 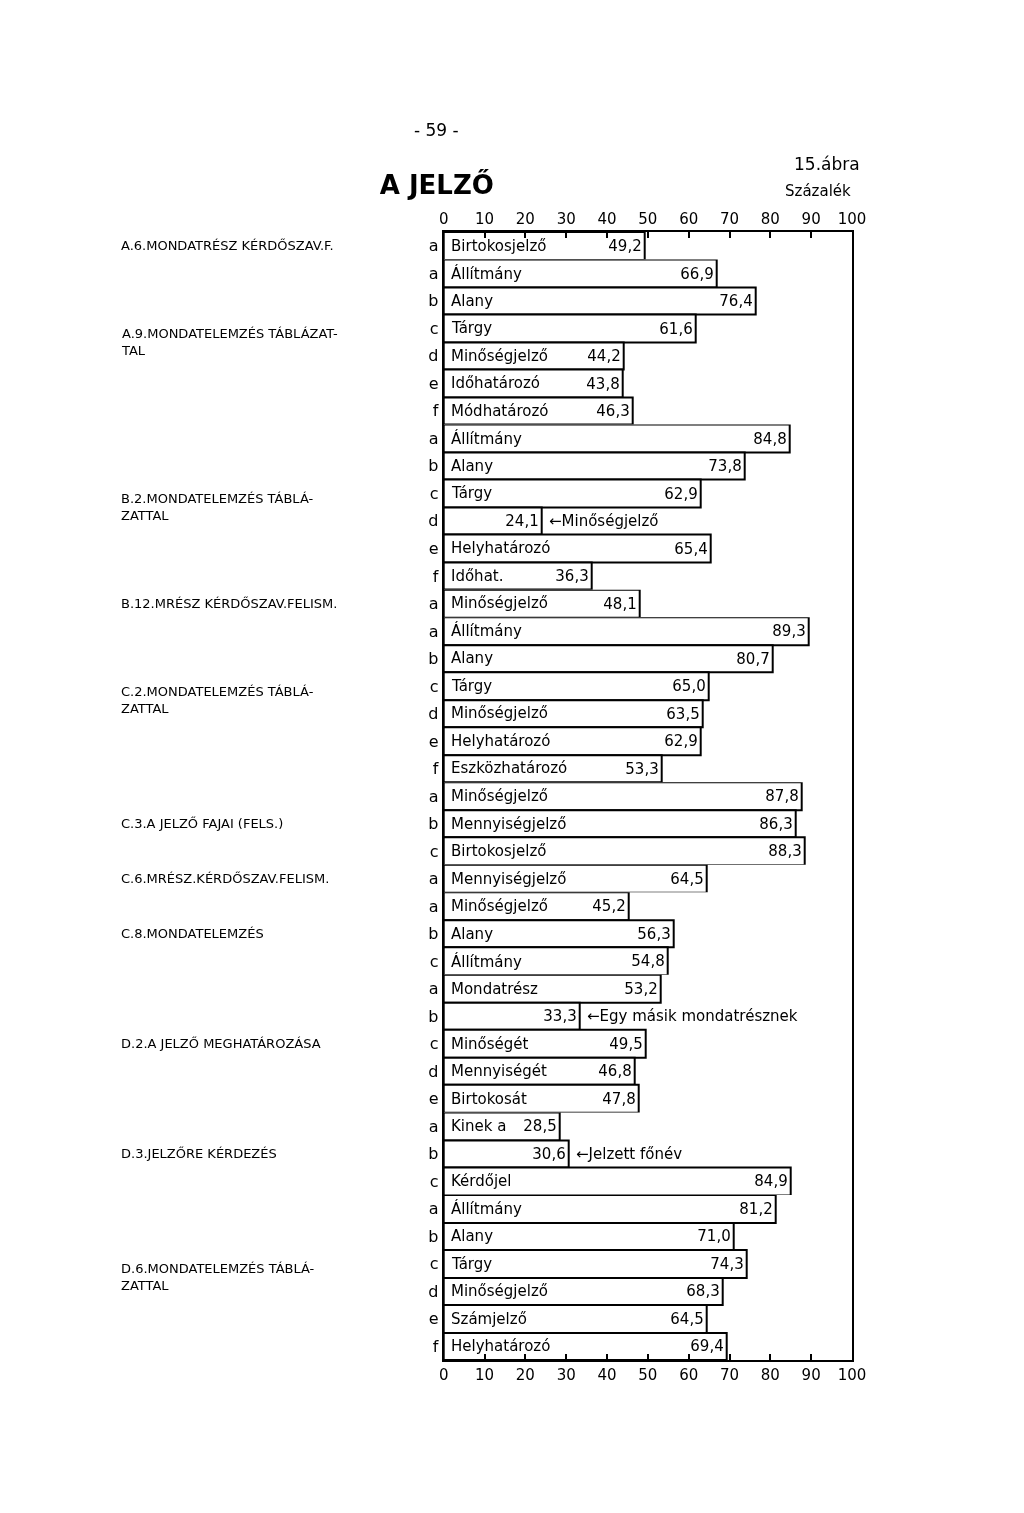 I want to click on data-label: 48,1, so click(x=620, y=603).